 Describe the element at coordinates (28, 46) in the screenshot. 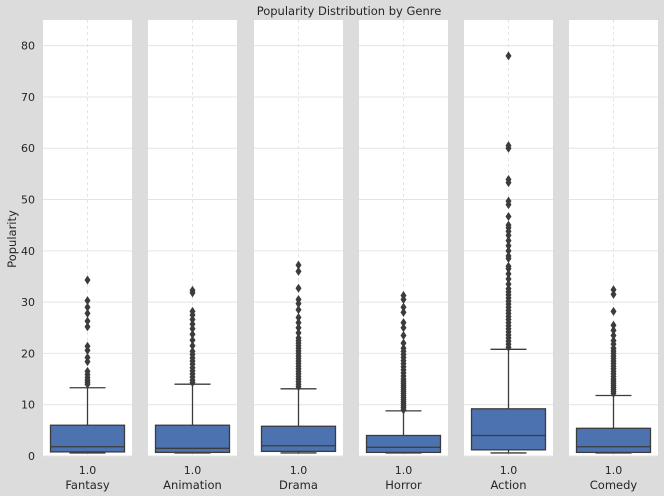

I see `y-tick-label: 80` at that location.